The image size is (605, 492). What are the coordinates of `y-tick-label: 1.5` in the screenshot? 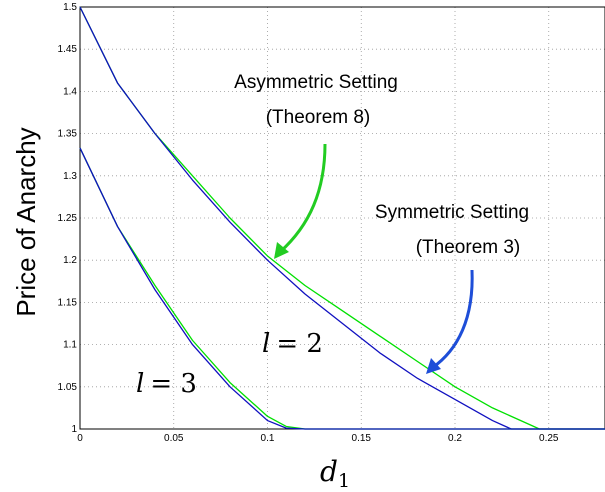 It's located at (70, 7).